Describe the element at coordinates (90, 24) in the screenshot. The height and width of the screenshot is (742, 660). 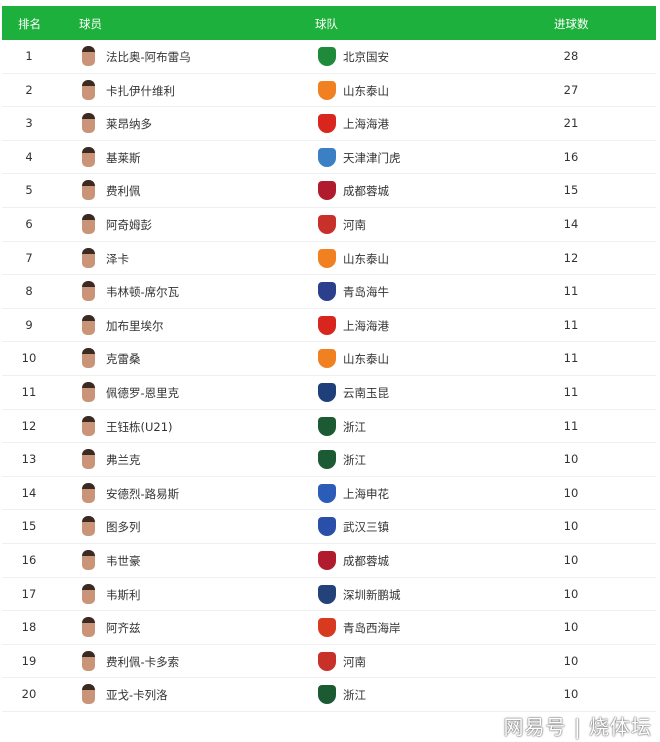
I see `header-player: 球员` at that location.